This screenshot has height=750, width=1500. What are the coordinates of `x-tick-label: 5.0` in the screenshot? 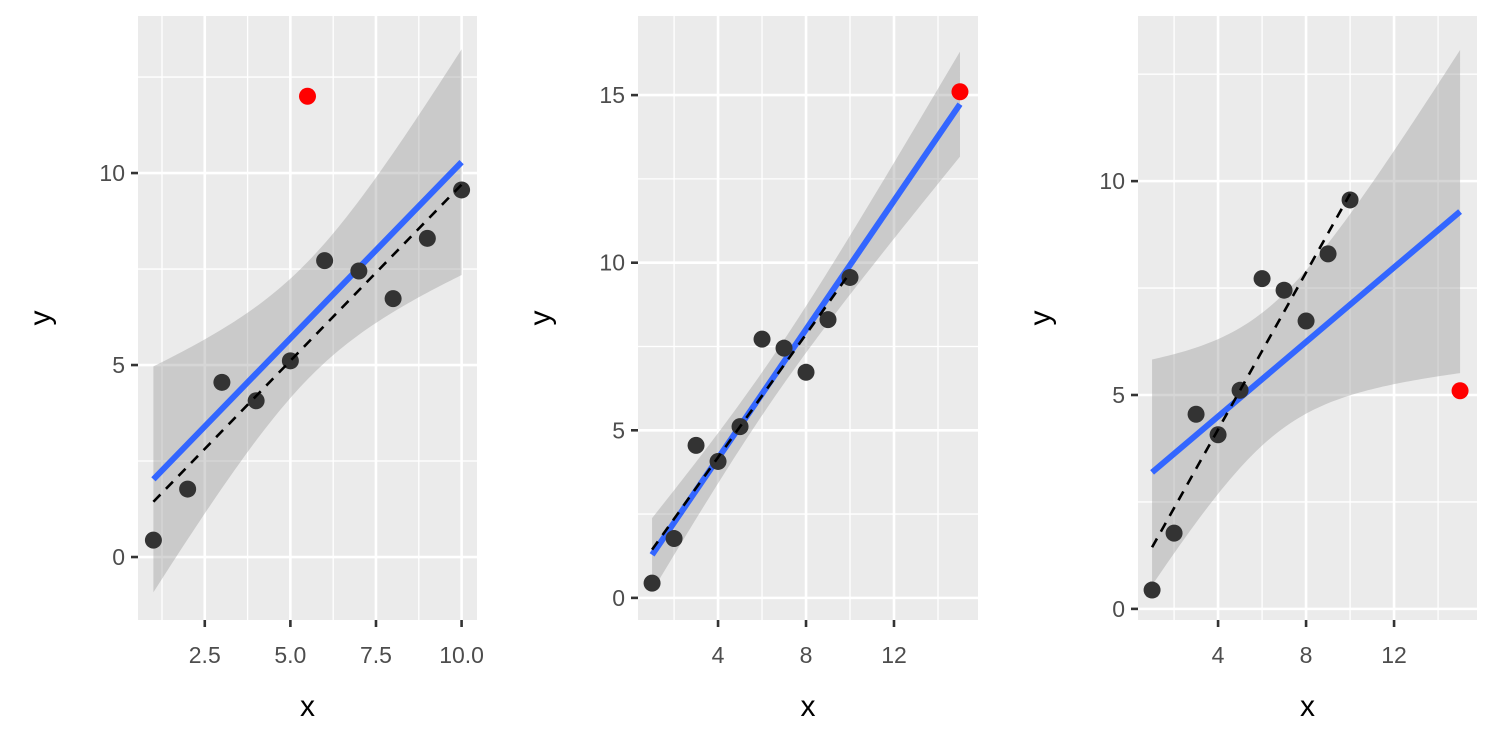 It's located at (290, 655).